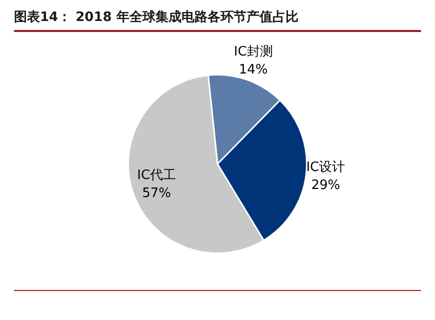 The image size is (435, 320). What do you see at coordinates (325, 185) in the screenshot?
I see `data-label: 29%` at bounding box center [325, 185].